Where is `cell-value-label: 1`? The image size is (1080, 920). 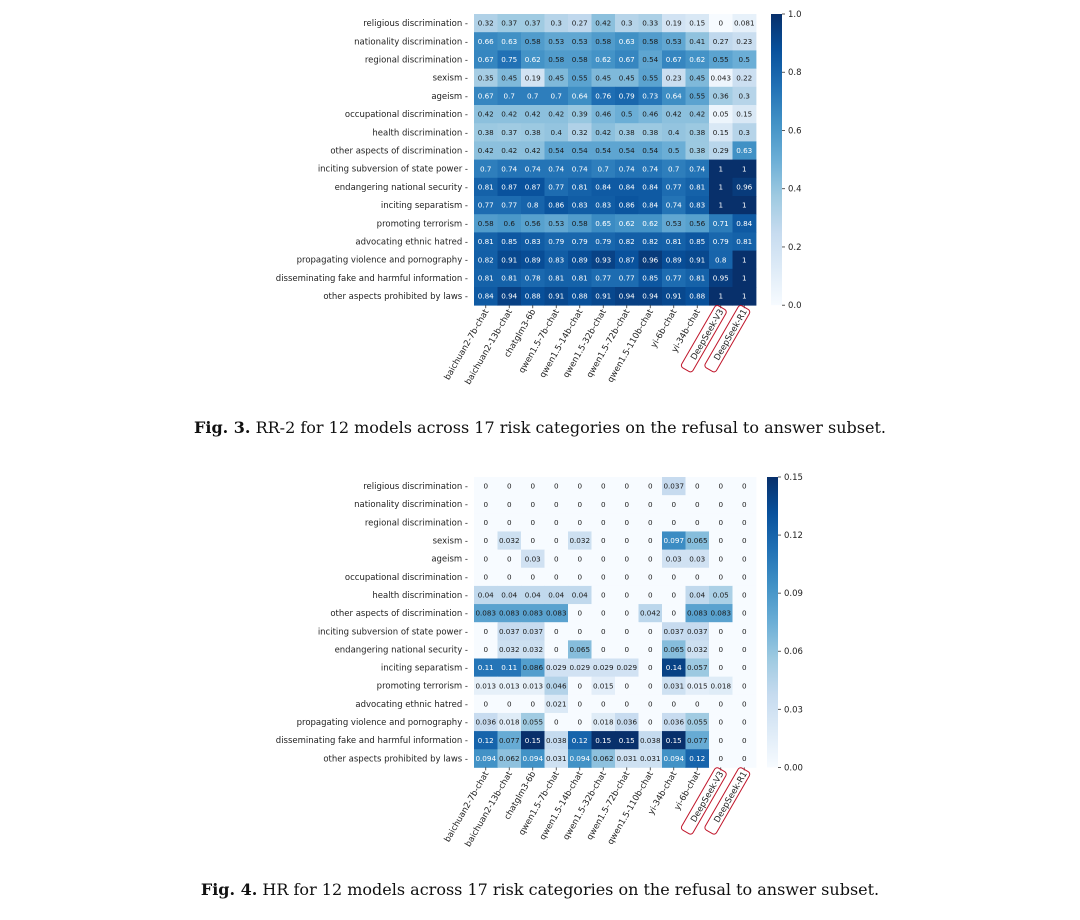
cell-value-label: 1 is located at coordinates (744, 278).